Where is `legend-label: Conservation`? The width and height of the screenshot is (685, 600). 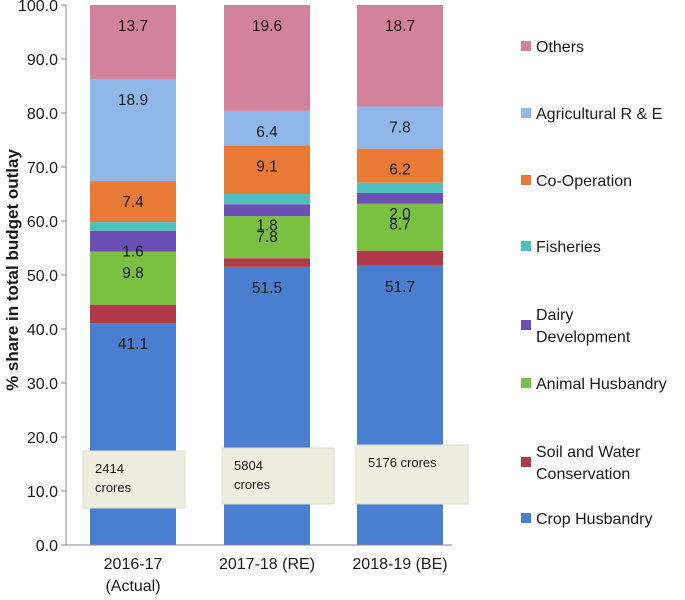 legend-label: Conservation is located at coordinates (583, 474).